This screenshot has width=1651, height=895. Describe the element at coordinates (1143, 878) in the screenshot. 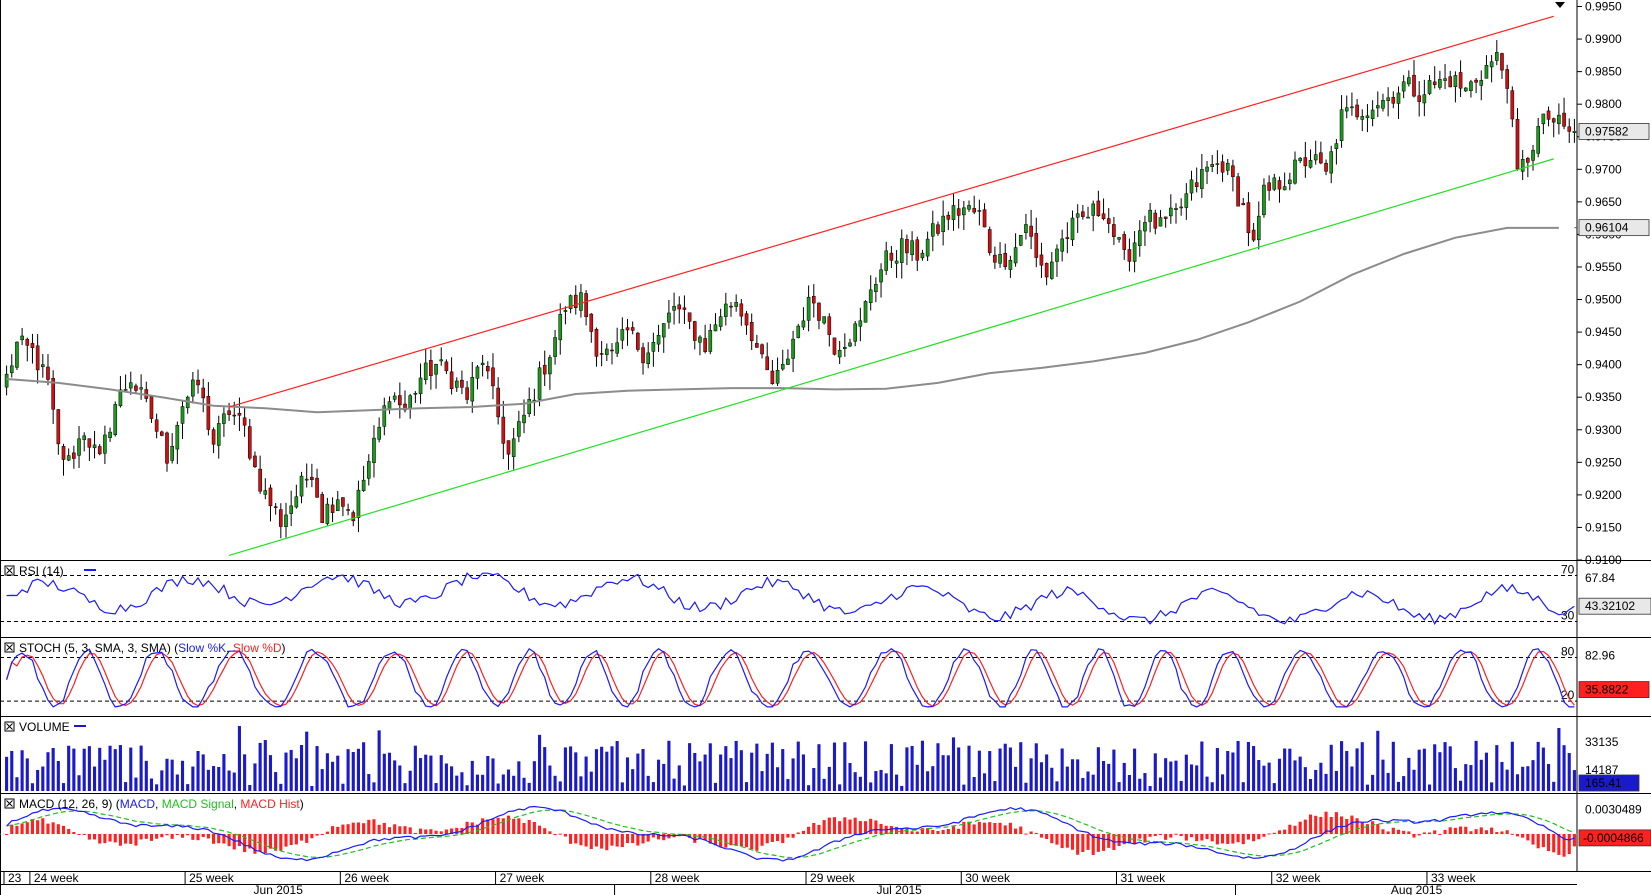

I see `week-label: 31 week` at that location.